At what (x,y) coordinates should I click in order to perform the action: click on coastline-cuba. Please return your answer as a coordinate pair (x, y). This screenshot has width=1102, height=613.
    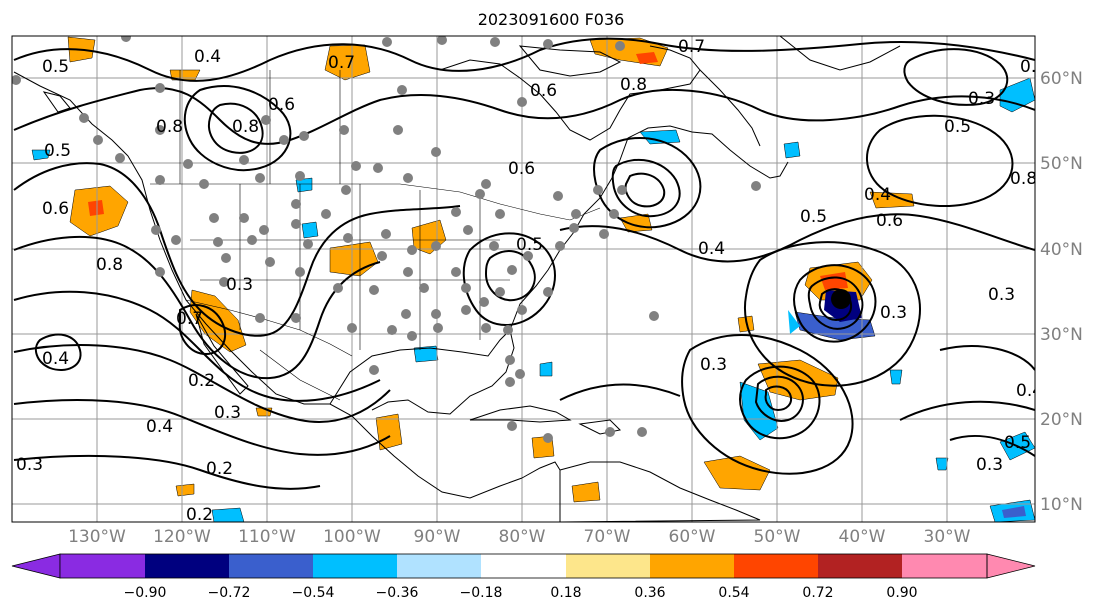
    Looking at the image, I should click on (520, 414).